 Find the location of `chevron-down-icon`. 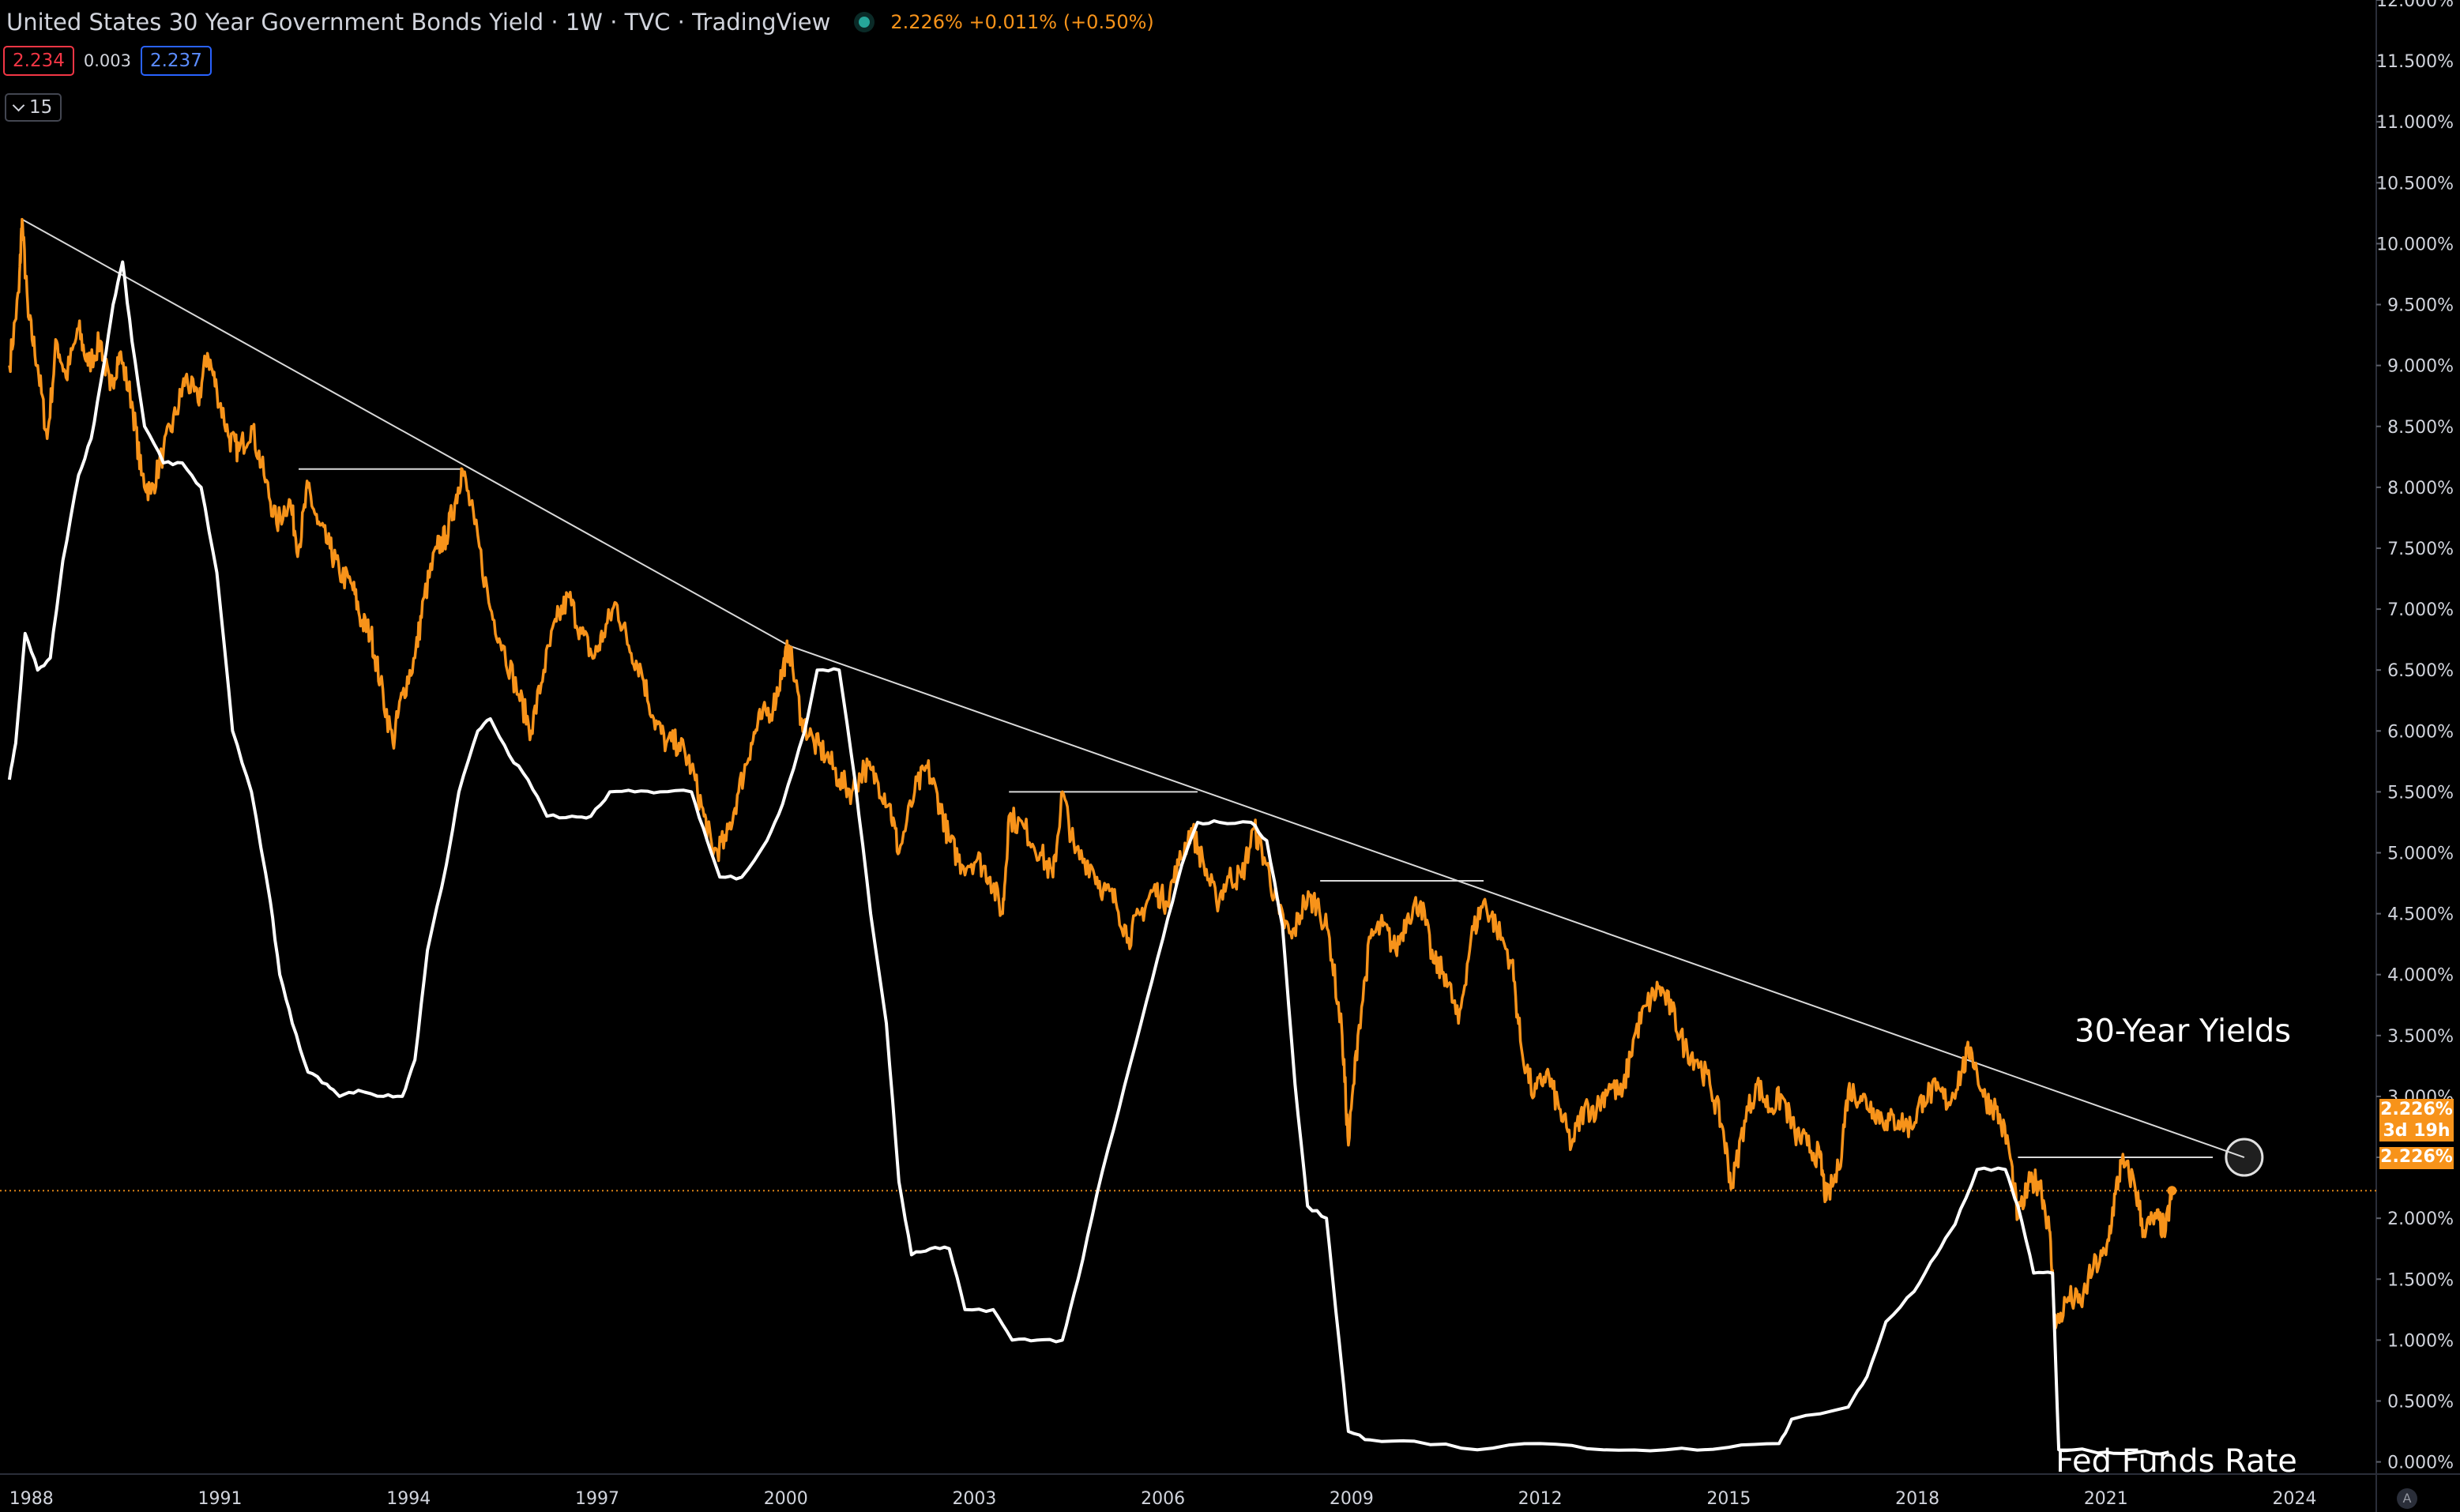

chevron-down-icon is located at coordinates (18, 105).